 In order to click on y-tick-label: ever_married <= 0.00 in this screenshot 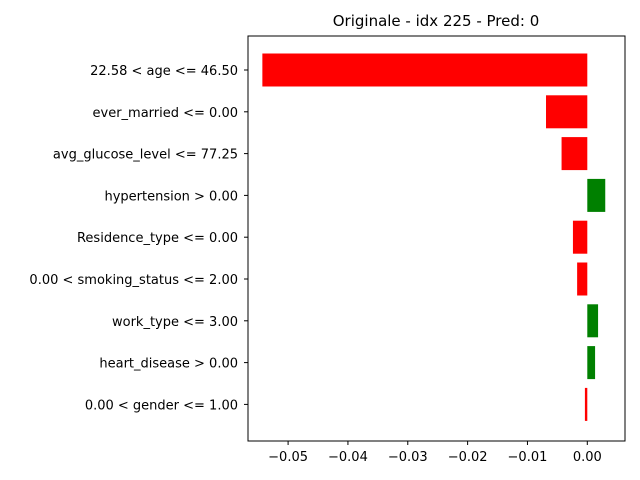, I will do `click(165, 113)`.